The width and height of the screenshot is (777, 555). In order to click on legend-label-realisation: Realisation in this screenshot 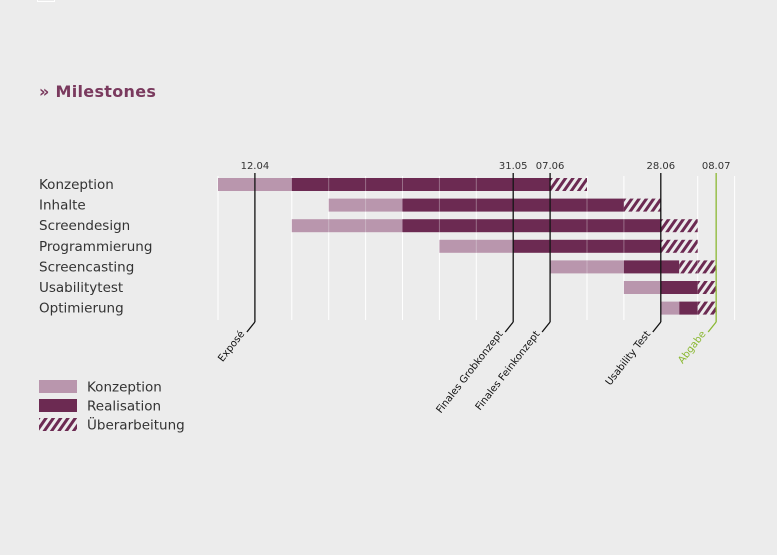, I will do `click(124, 407)`.